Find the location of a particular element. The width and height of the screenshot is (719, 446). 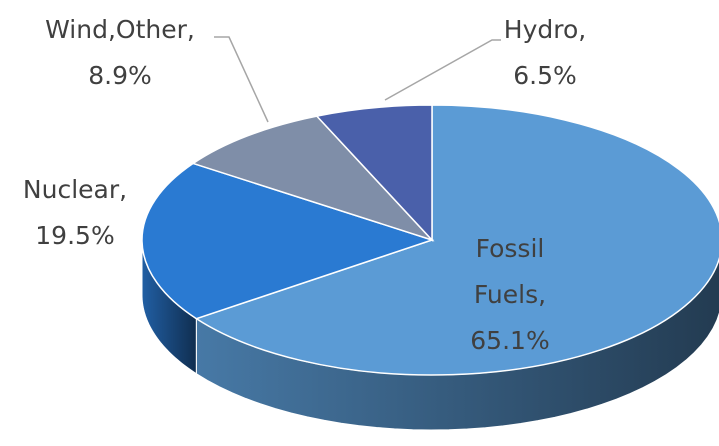

value-label: 6.5% is located at coordinates (545, 75).